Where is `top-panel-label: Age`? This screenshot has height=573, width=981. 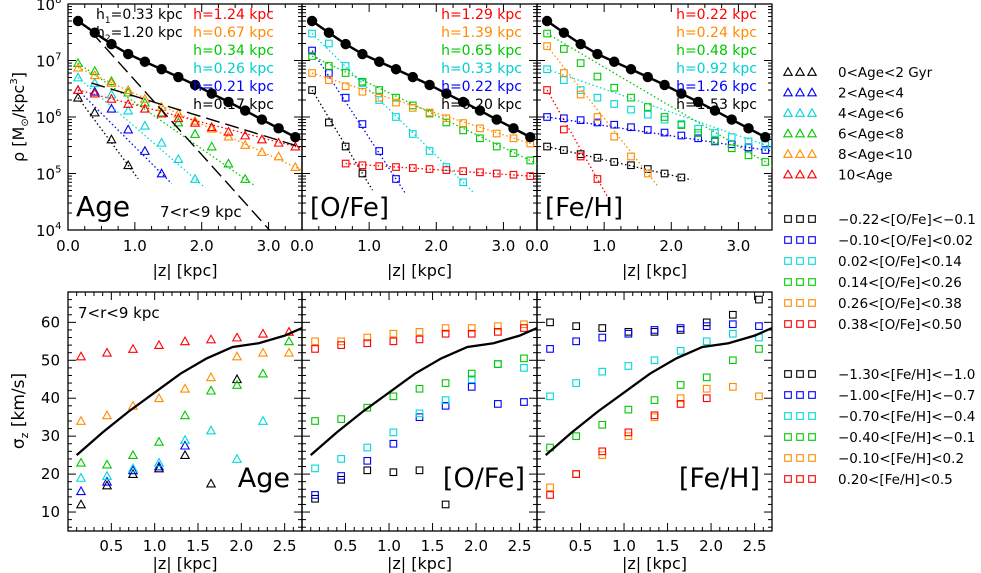
top-panel-label: Age is located at coordinates (103, 206).